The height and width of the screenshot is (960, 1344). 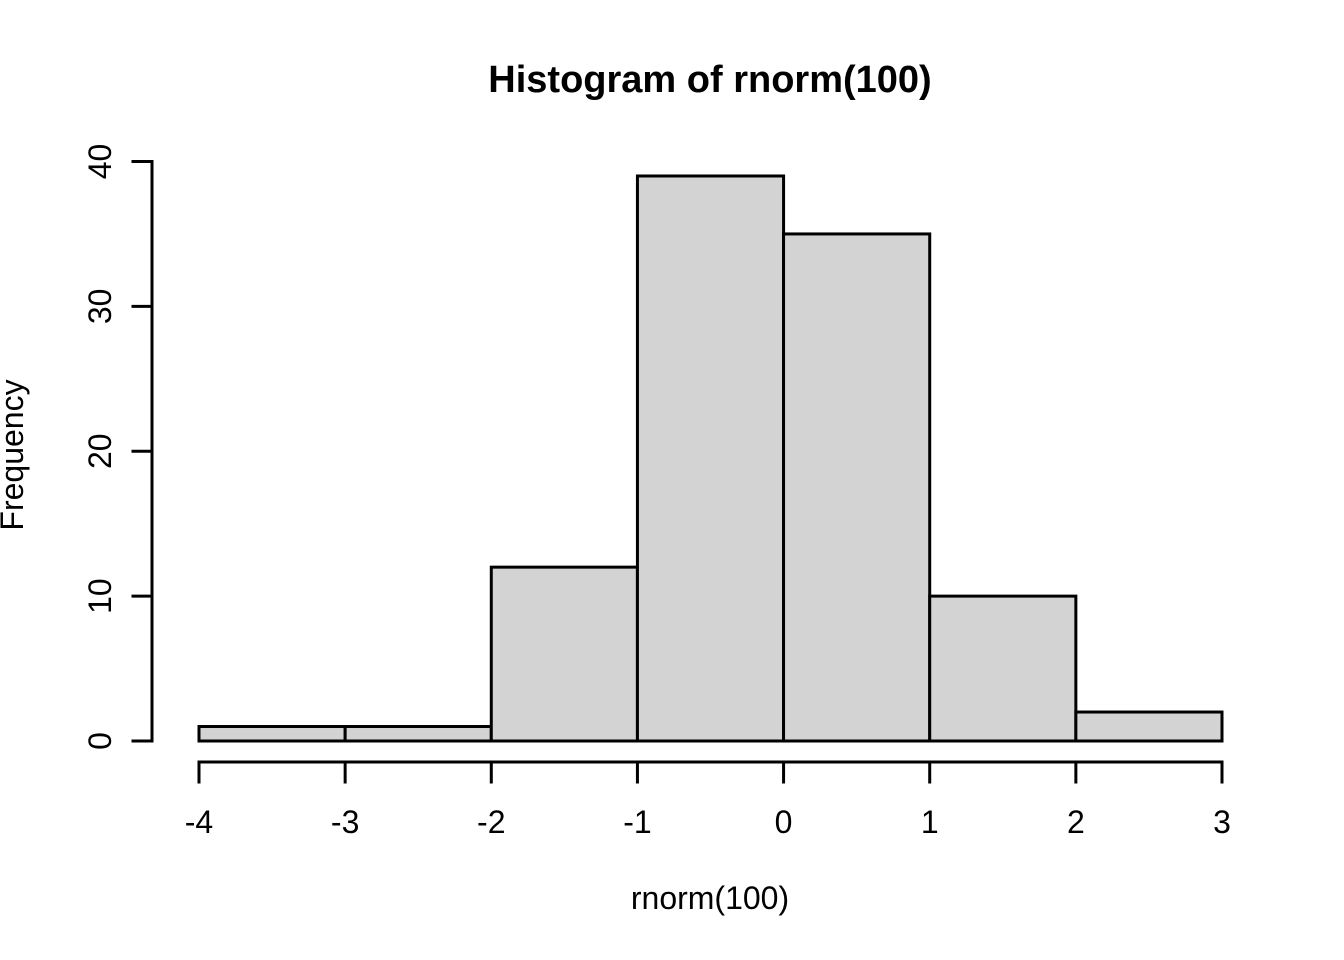 I want to click on y-tick-label: 30, so click(x=100, y=307).